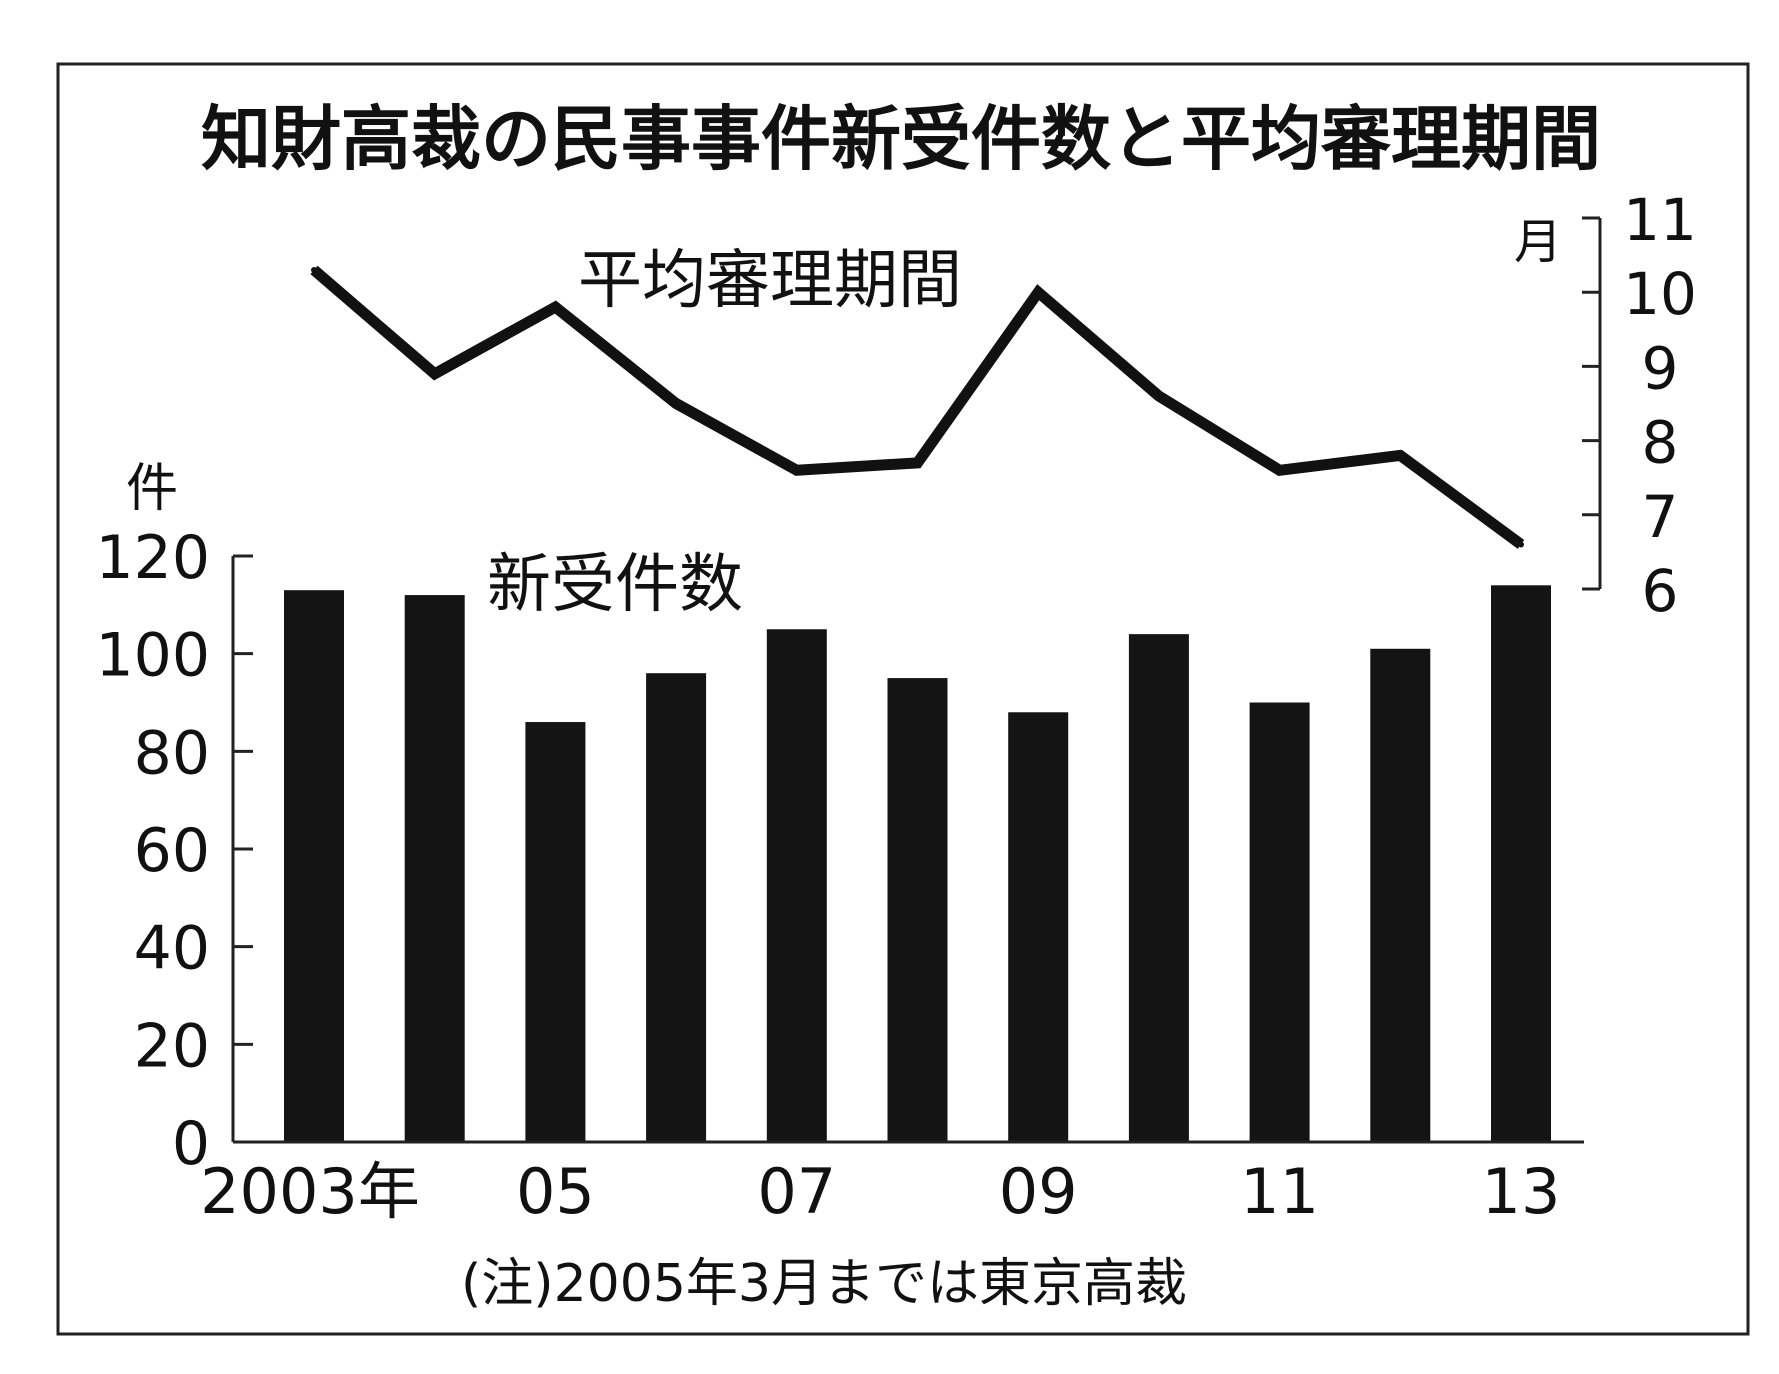  I want to click on left-axis-unit-label: 件, so click(152, 489).